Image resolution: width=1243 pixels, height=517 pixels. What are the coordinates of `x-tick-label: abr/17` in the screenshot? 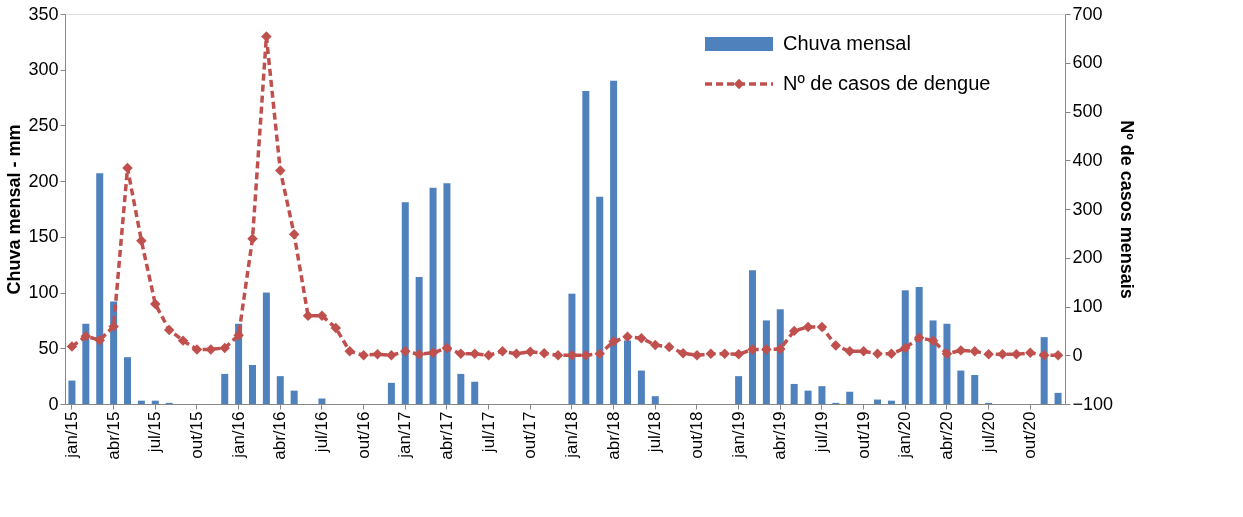 It's located at (446, 435).